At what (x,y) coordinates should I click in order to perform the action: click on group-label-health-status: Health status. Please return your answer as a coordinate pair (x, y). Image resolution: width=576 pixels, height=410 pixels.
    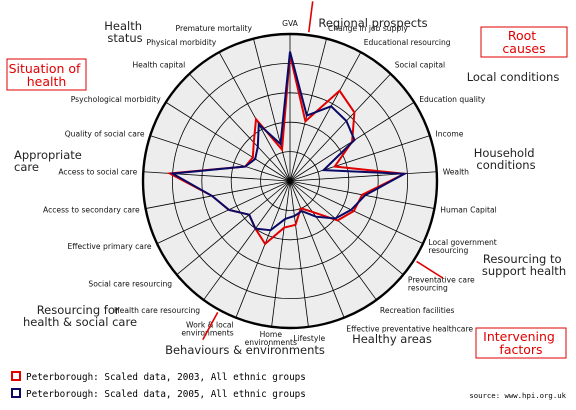
    Looking at the image, I should click on (124, 32).